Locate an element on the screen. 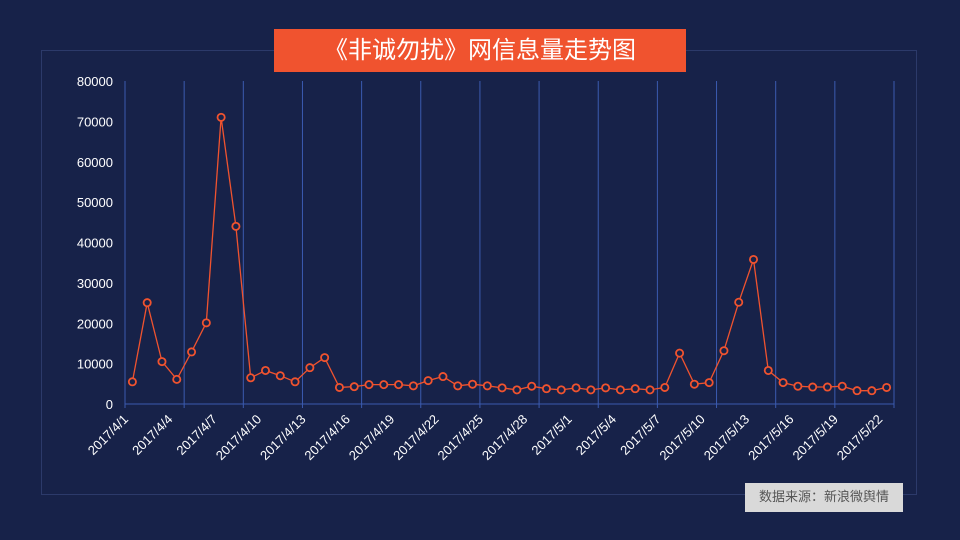 This screenshot has height=540, width=960. x-tick-label: 2017/5/4 is located at coordinates (596, 435).